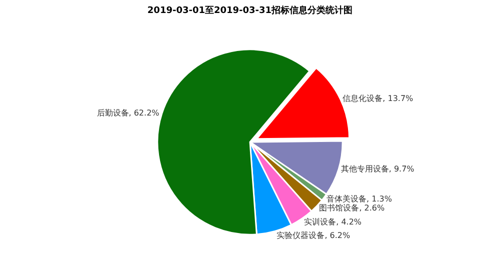 The image size is (500, 274). Describe the element at coordinates (378, 98) in the screenshot. I see `slice-label: 信息化设备, 13.7%` at that location.